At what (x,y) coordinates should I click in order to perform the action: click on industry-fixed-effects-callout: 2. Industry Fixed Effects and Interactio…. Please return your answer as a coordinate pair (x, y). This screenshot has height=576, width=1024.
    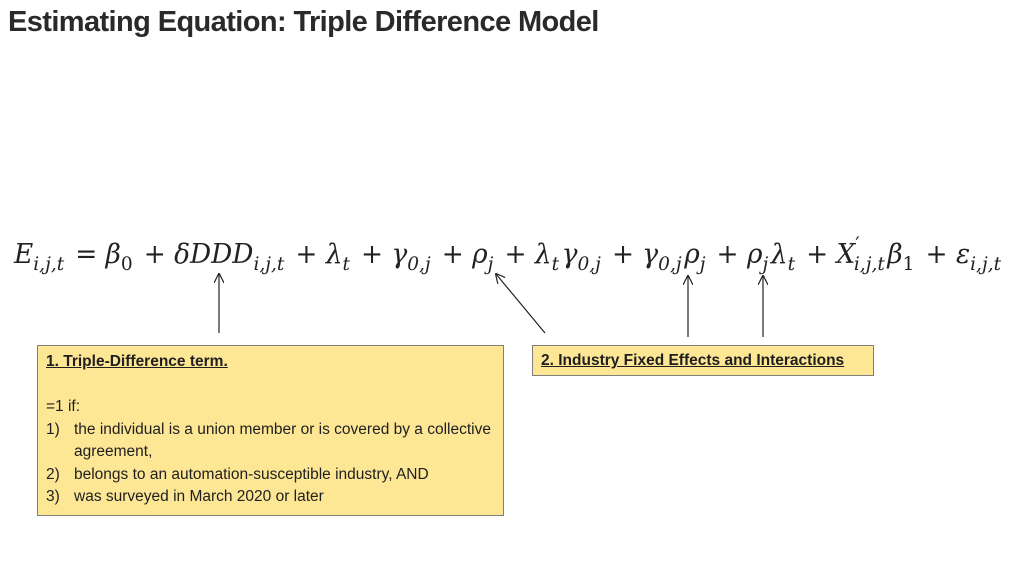
    Looking at the image, I should click on (703, 360).